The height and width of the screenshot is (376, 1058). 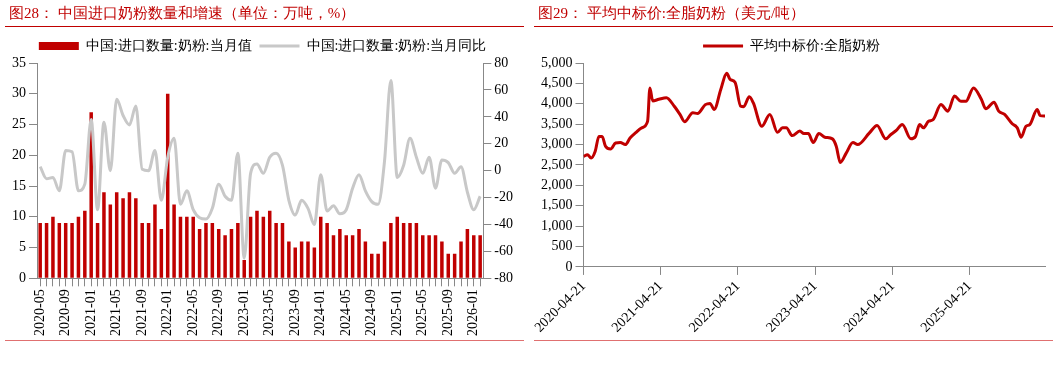 What do you see at coordinates (501, 62) in the screenshot?
I see `y2-tick-label: 80` at bounding box center [501, 62].